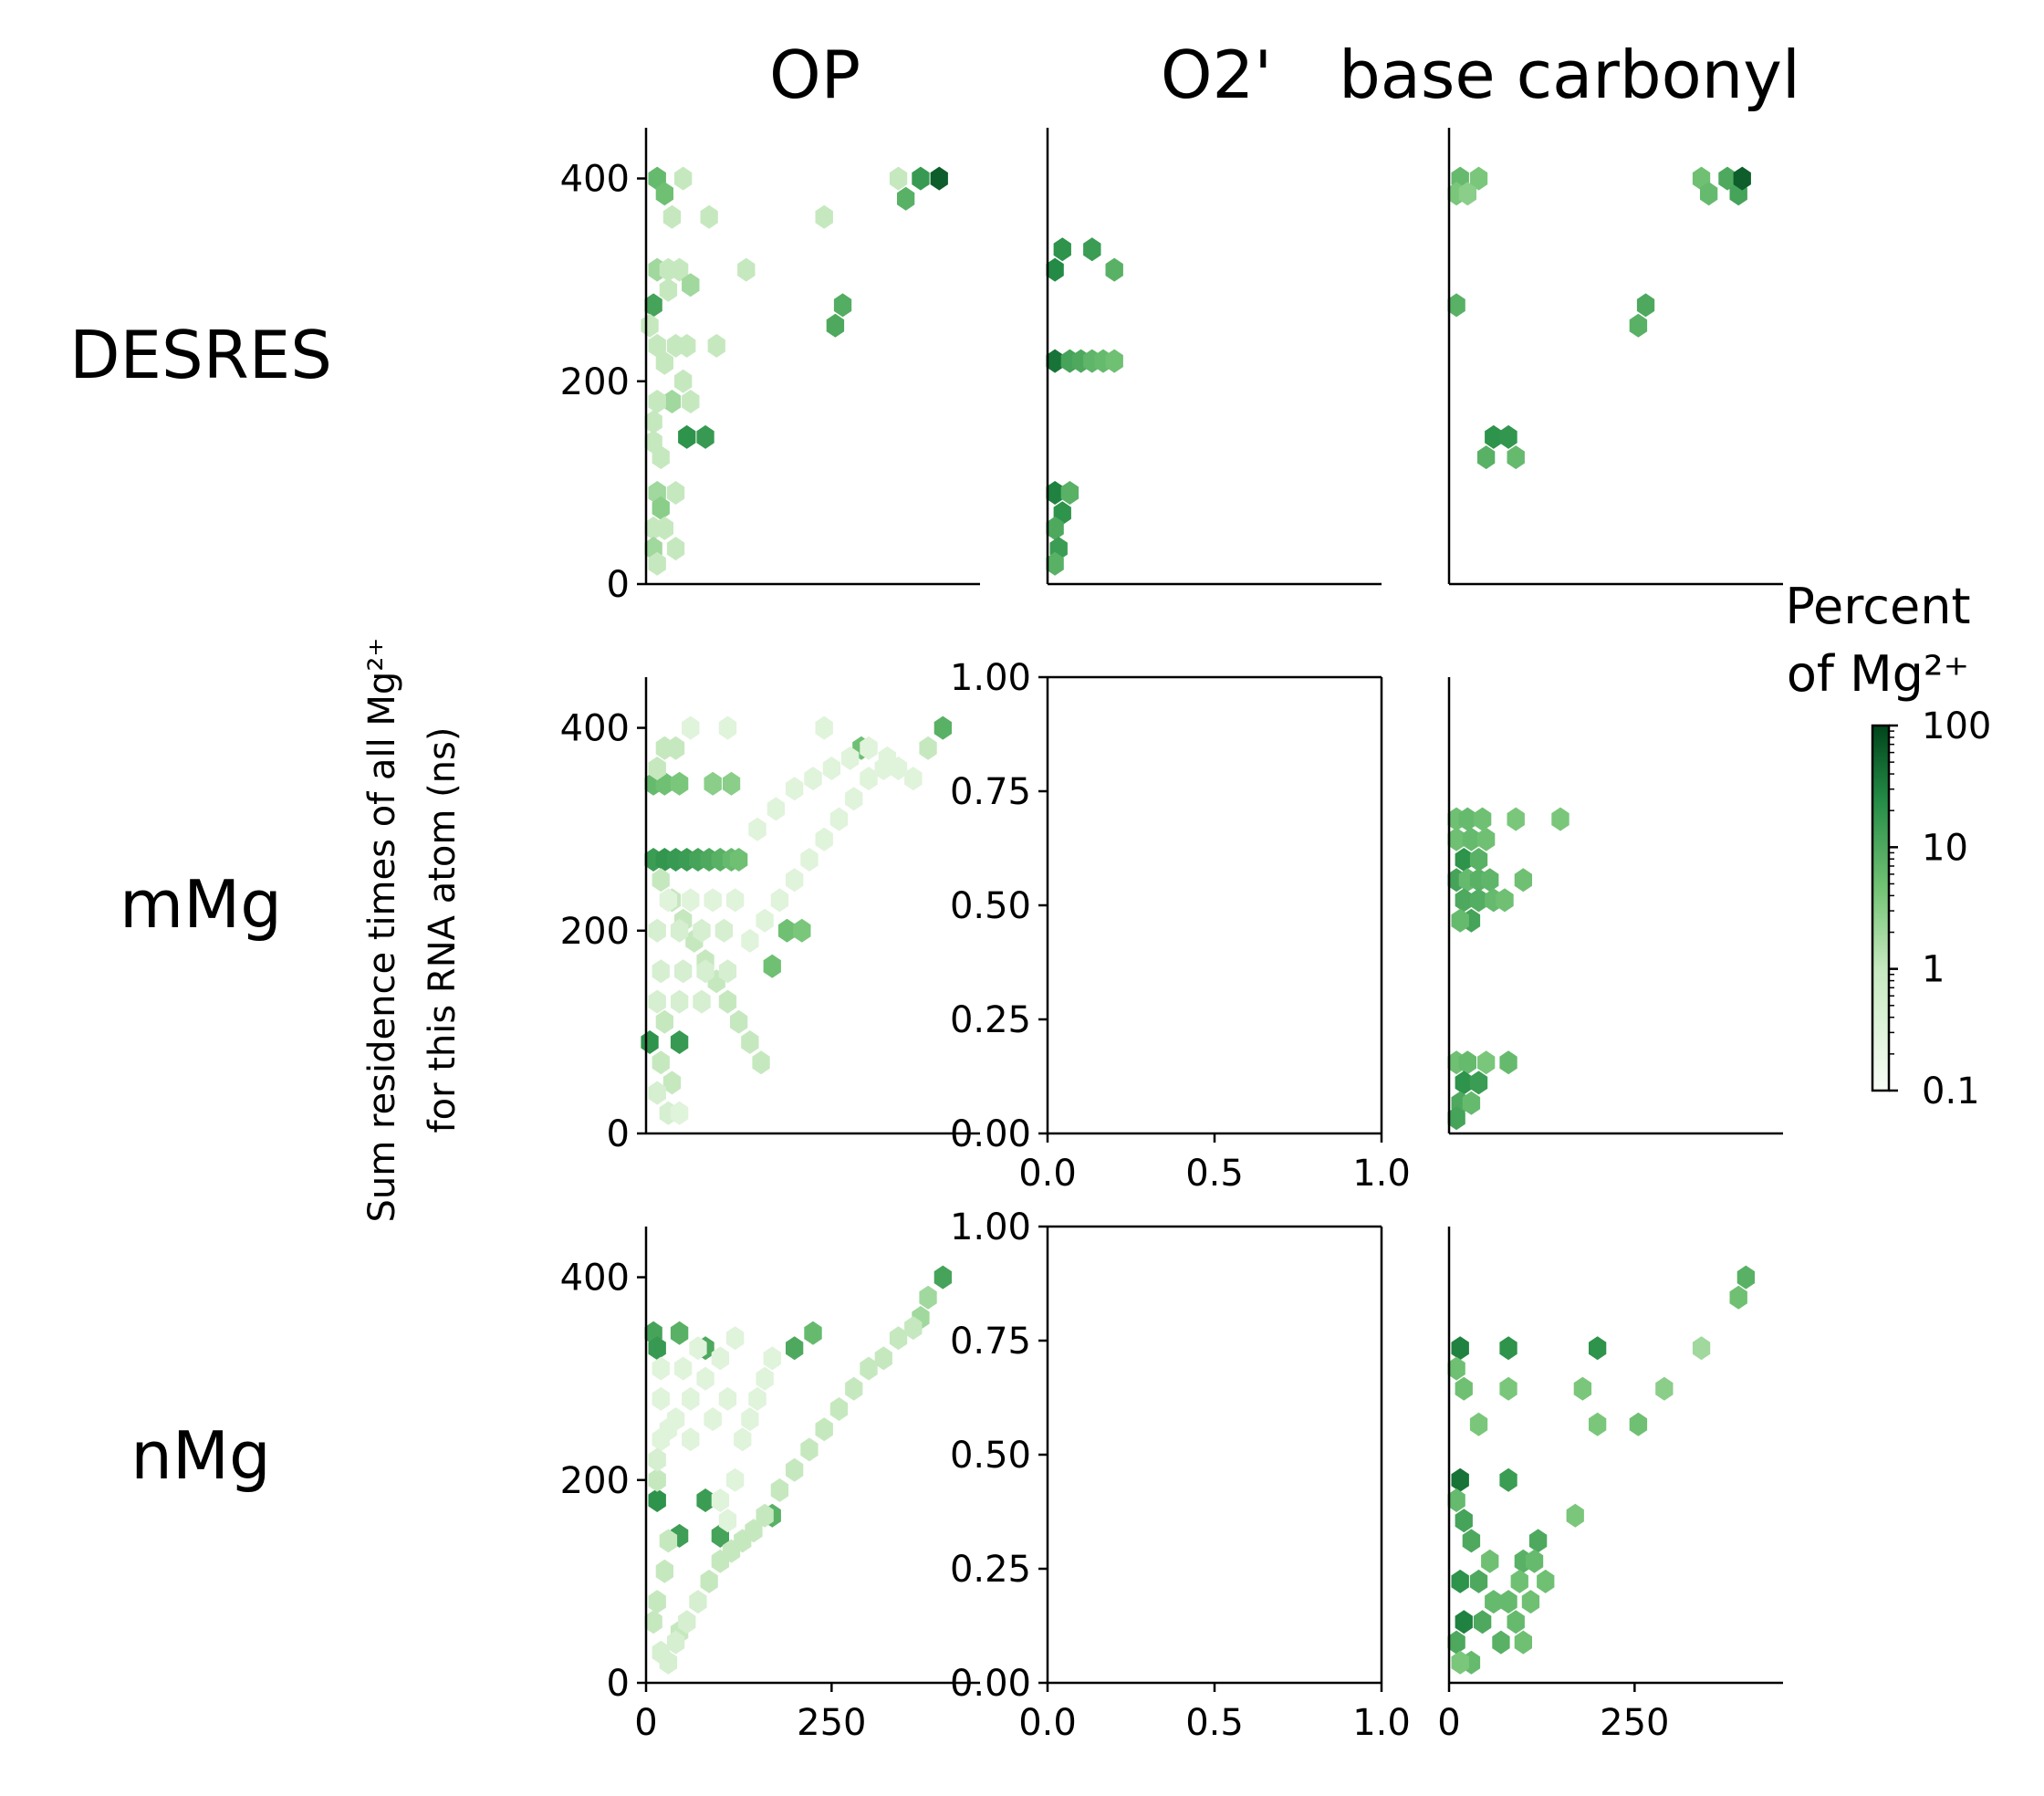 The width and height of the screenshot is (2044, 1796). Describe the element at coordinates (1945, 848) in the screenshot. I see `colorbar-tick-label: 10` at that location.